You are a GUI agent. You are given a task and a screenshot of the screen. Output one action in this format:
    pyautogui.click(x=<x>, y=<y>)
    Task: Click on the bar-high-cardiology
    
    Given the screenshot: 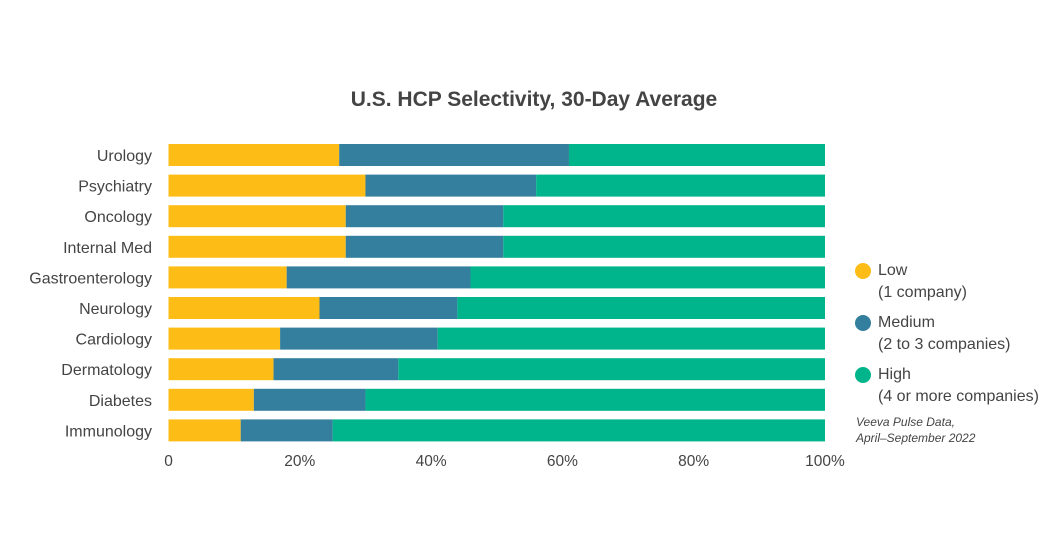 What is the action you would take?
    pyautogui.click(x=631, y=338)
    